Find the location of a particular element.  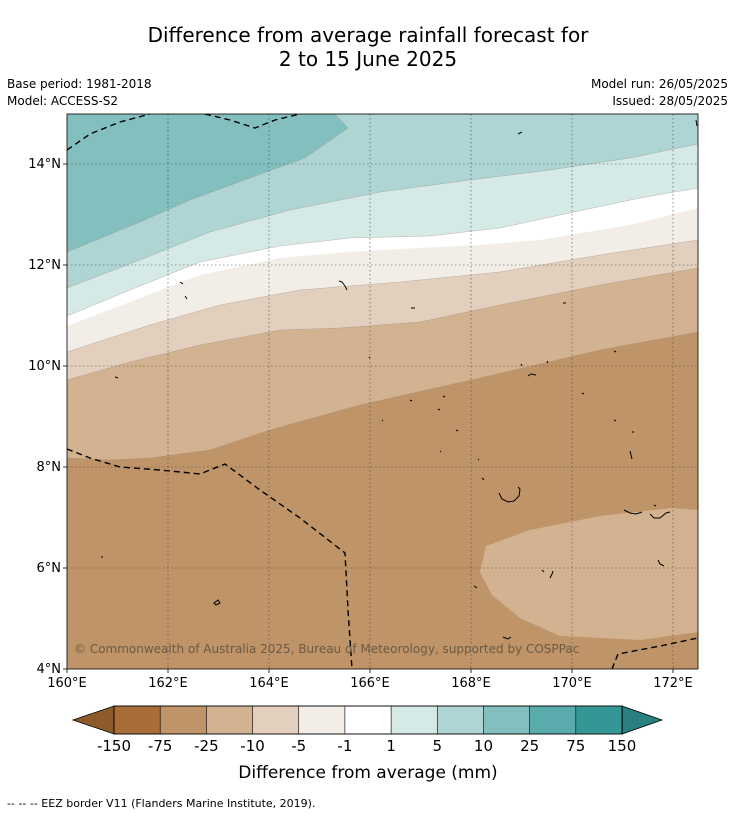

lat-tick-label: 10°N is located at coordinates (44, 366).